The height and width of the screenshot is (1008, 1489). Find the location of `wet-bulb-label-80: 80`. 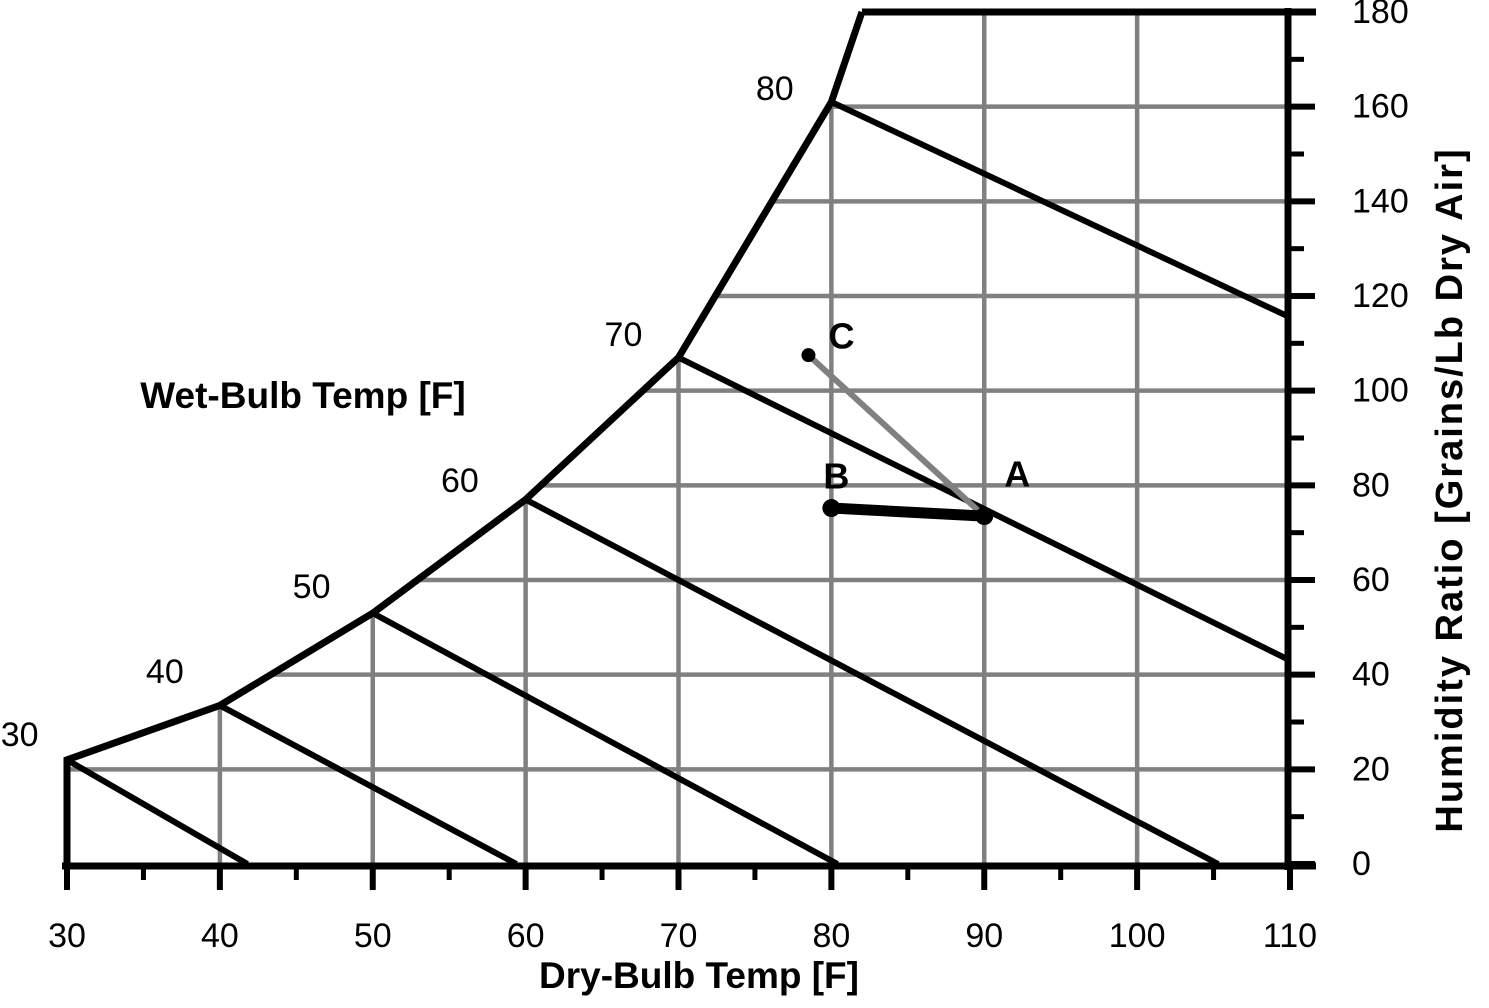

wet-bulb-label-80: 80 is located at coordinates (775, 89).